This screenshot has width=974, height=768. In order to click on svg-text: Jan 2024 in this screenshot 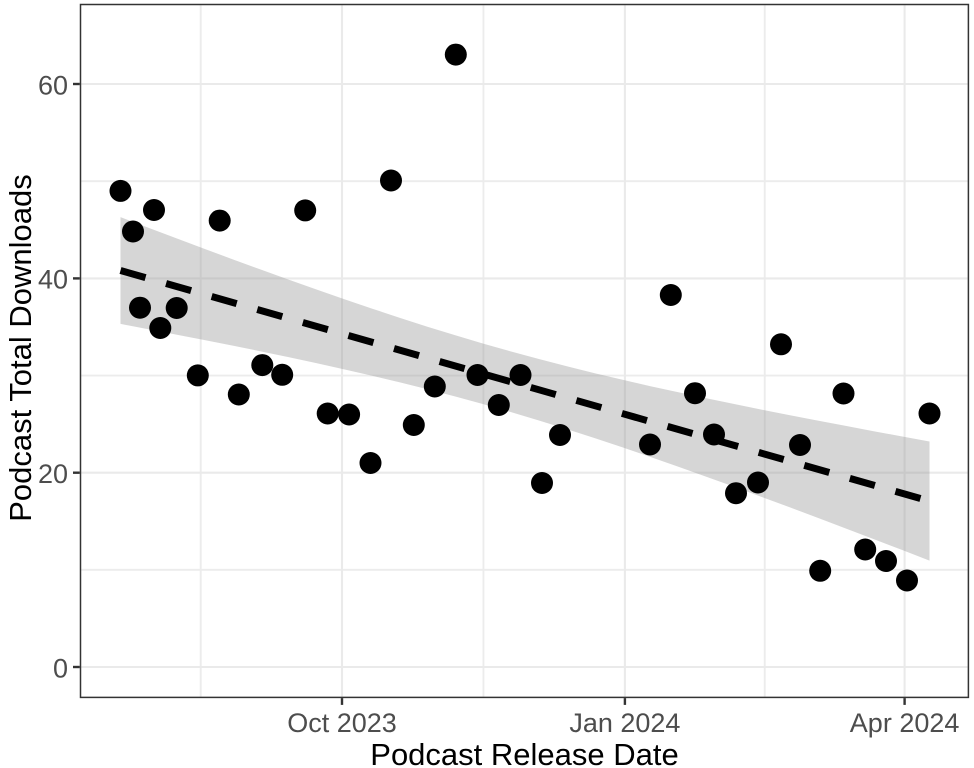, I will do `click(624, 723)`.